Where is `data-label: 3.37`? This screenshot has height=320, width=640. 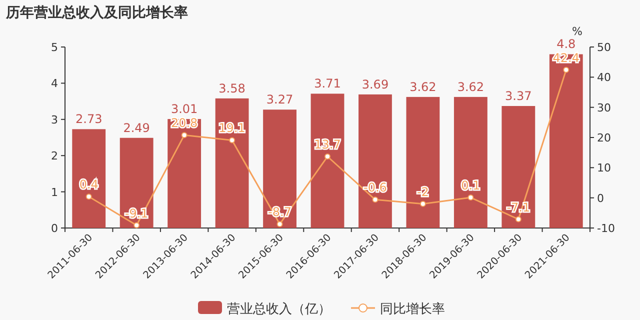
data-label: 3.37 is located at coordinates (518, 96).